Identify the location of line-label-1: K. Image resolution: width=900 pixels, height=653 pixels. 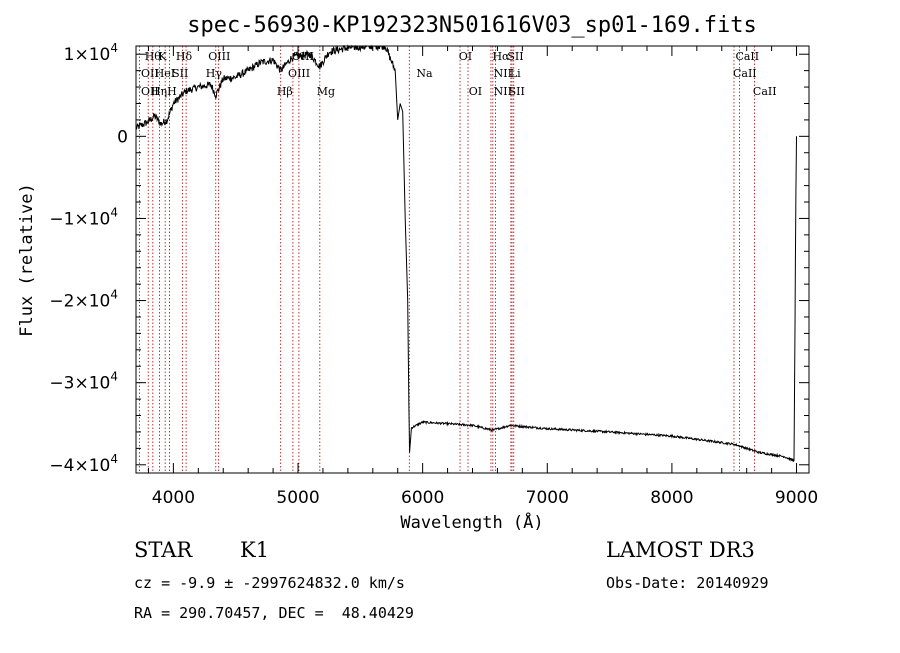
(162, 56).